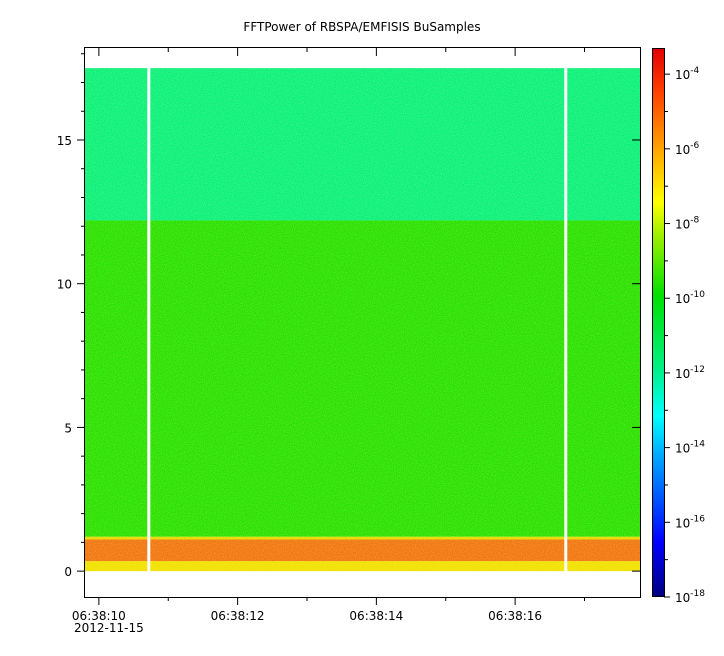 Image resolution: width=724 pixels, height=656 pixels. I want to click on colorbar-gradient, so click(658, 322).